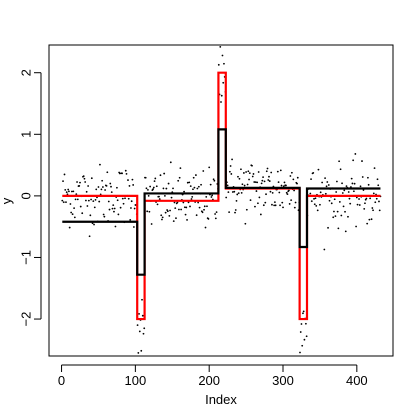 The height and width of the screenshot is (420, 420). I want to click on x-axis-title: Index, so click(221, 399).